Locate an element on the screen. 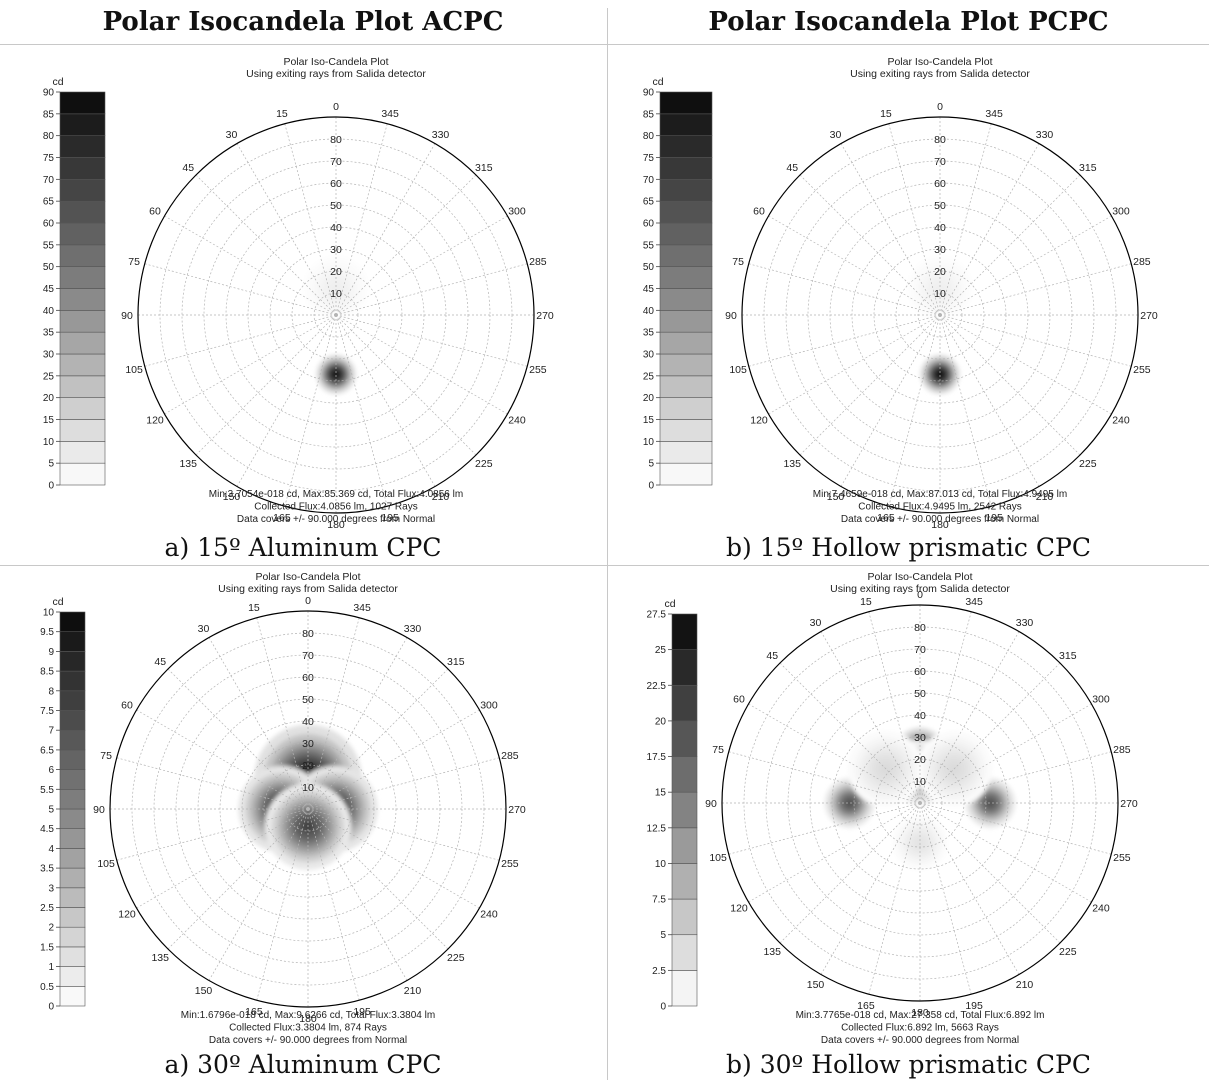 This screenshot has width=1209, height=1080. chart-footer-line: Collected Flux:4.0856 lm, 1027 Rays is located at coordinates (335, 507).